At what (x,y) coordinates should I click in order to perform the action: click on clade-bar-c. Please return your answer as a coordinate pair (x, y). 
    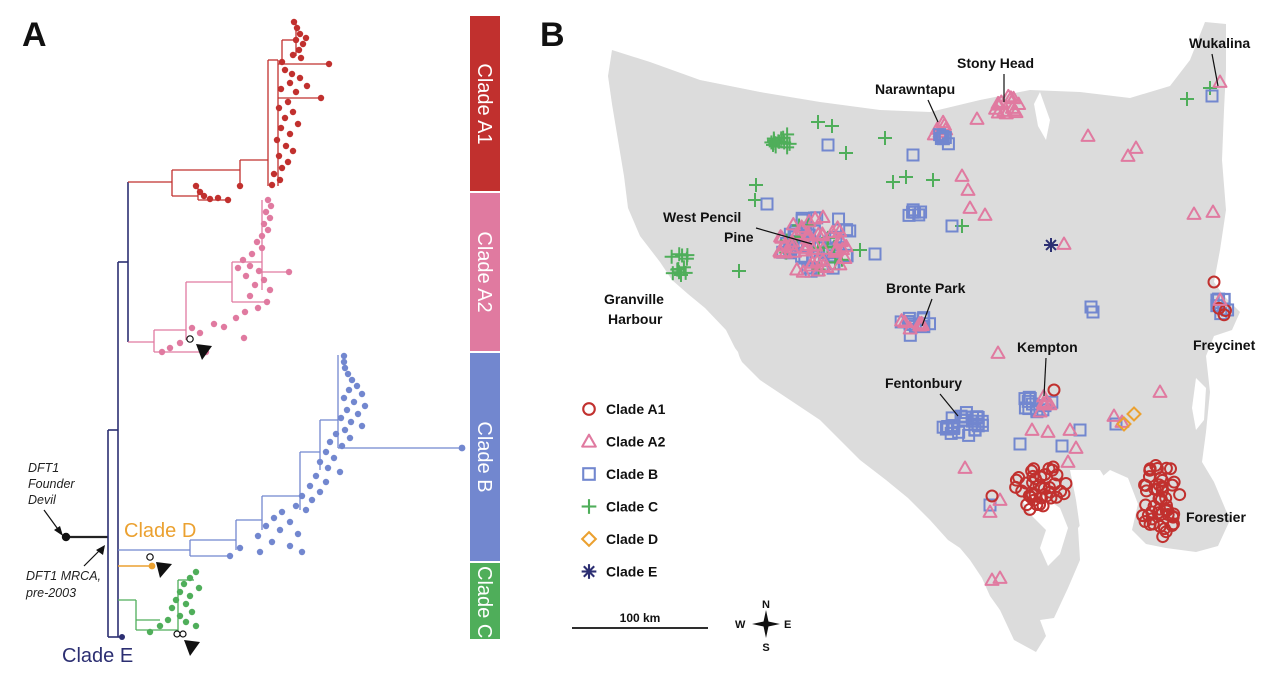
    Looking at the image, I should click on (485, 601).